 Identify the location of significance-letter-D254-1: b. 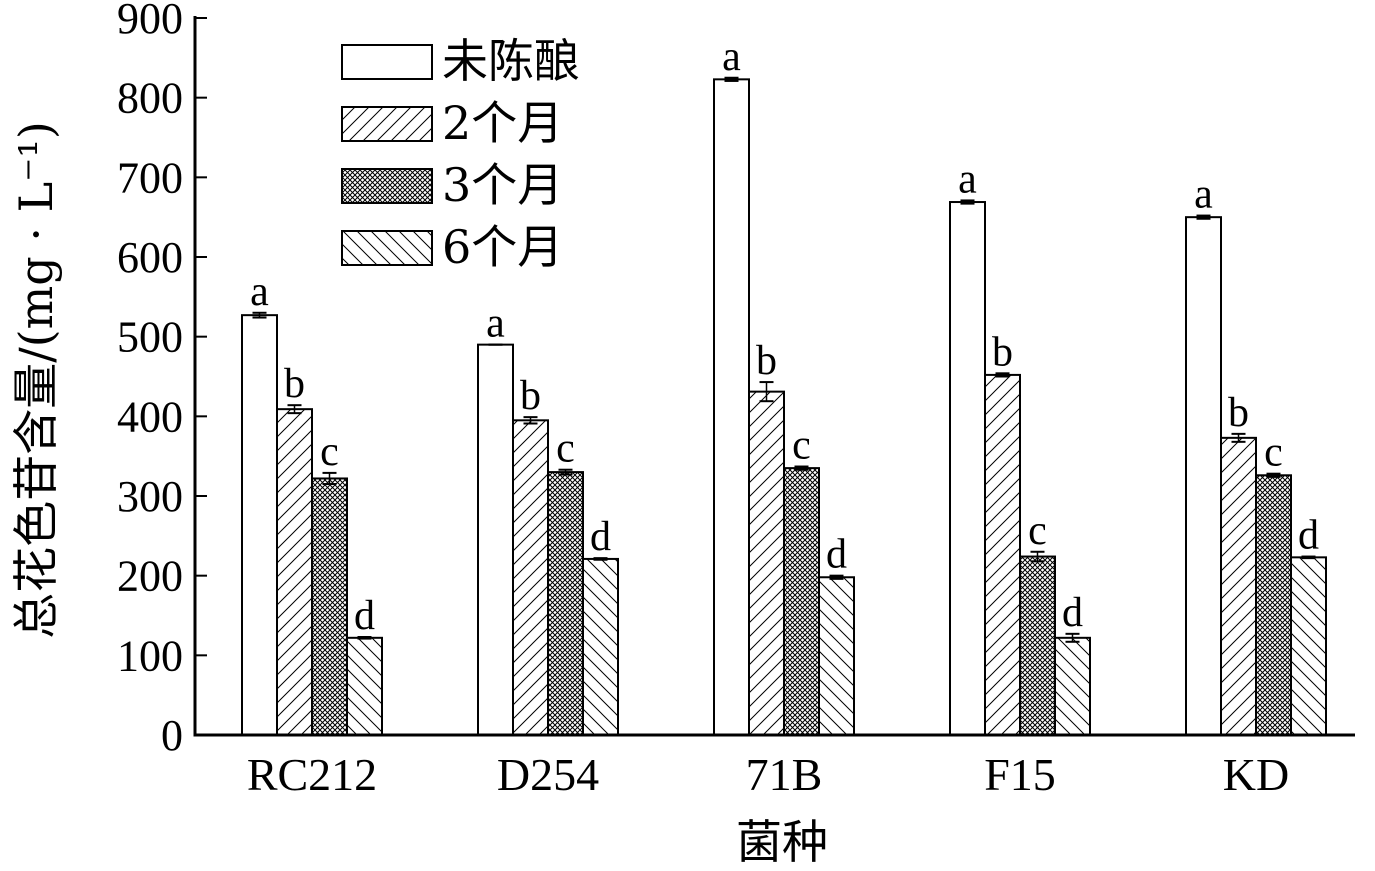
(530, 396).